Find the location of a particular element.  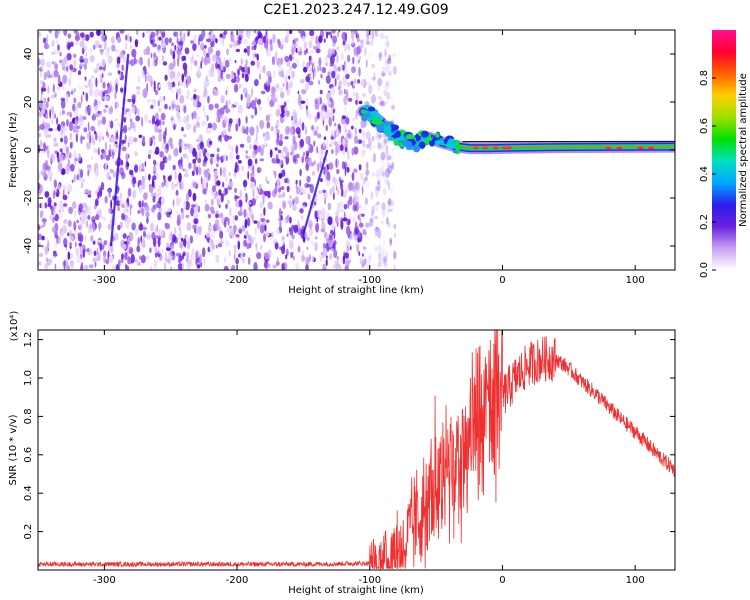

y-tick-label: 0 is located at coordinates (28, 150).